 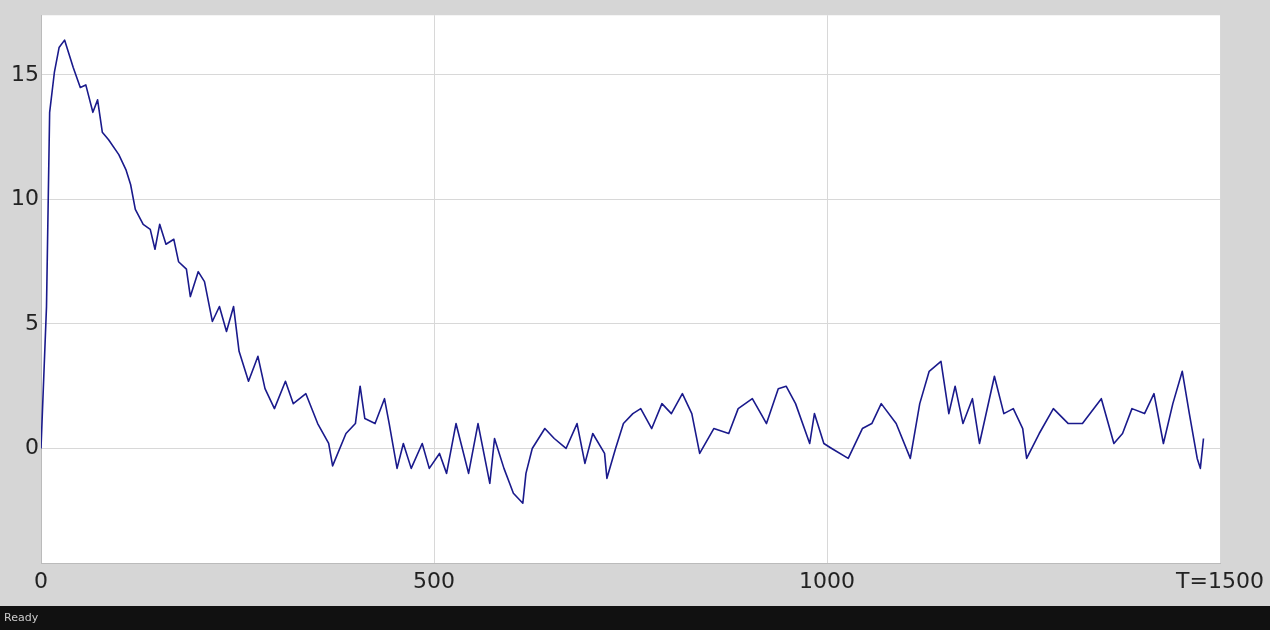 What do you see at coordinates (32, 447) in the screenshot?
I see `y-tick-label: 0` at bounding box center [32, 447].